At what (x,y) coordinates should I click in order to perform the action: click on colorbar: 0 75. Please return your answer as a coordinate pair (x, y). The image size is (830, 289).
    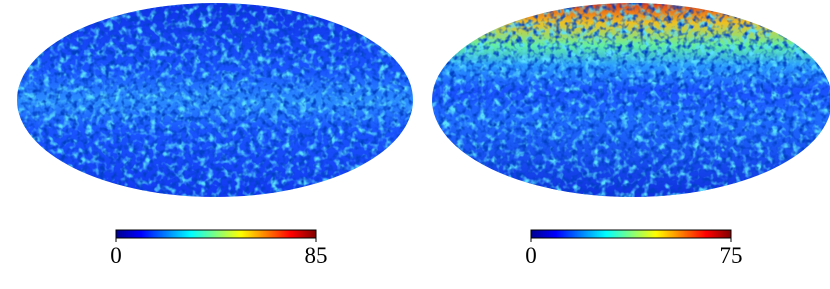
    Looking at the image, I should click on (634, 248).